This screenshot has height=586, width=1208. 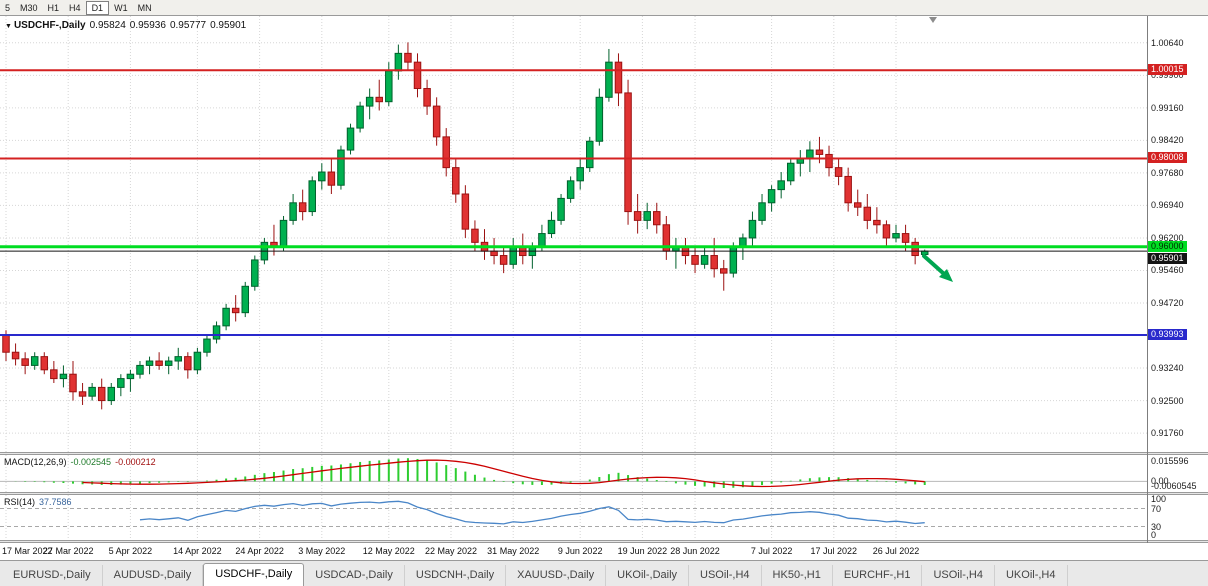 I want to click on rsi-name: RSI(14), so click(x=20, y=502).